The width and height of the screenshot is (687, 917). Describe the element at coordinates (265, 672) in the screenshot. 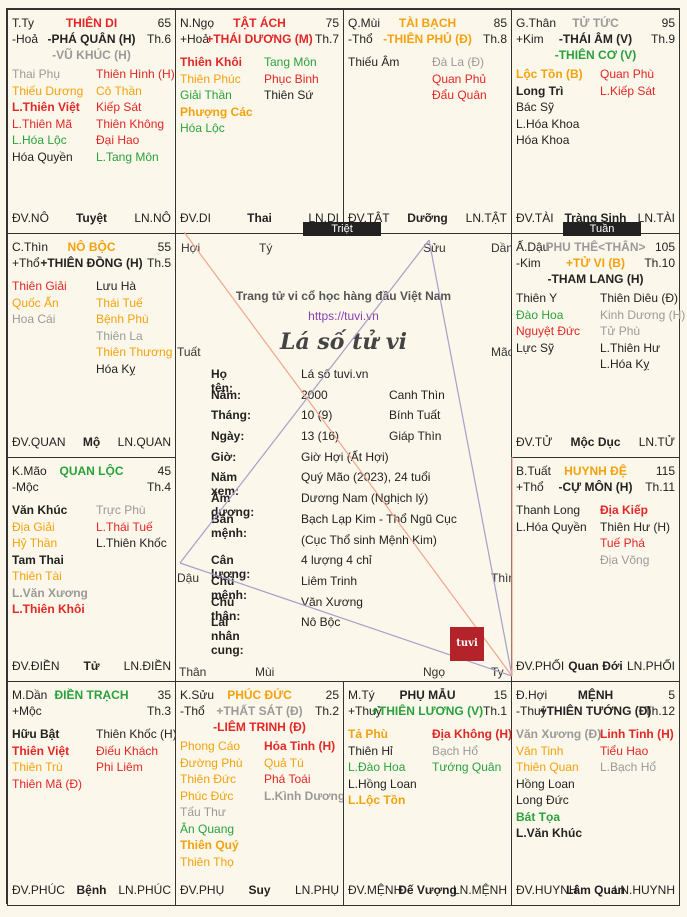

I see `dir-label: Mùi` at that location.